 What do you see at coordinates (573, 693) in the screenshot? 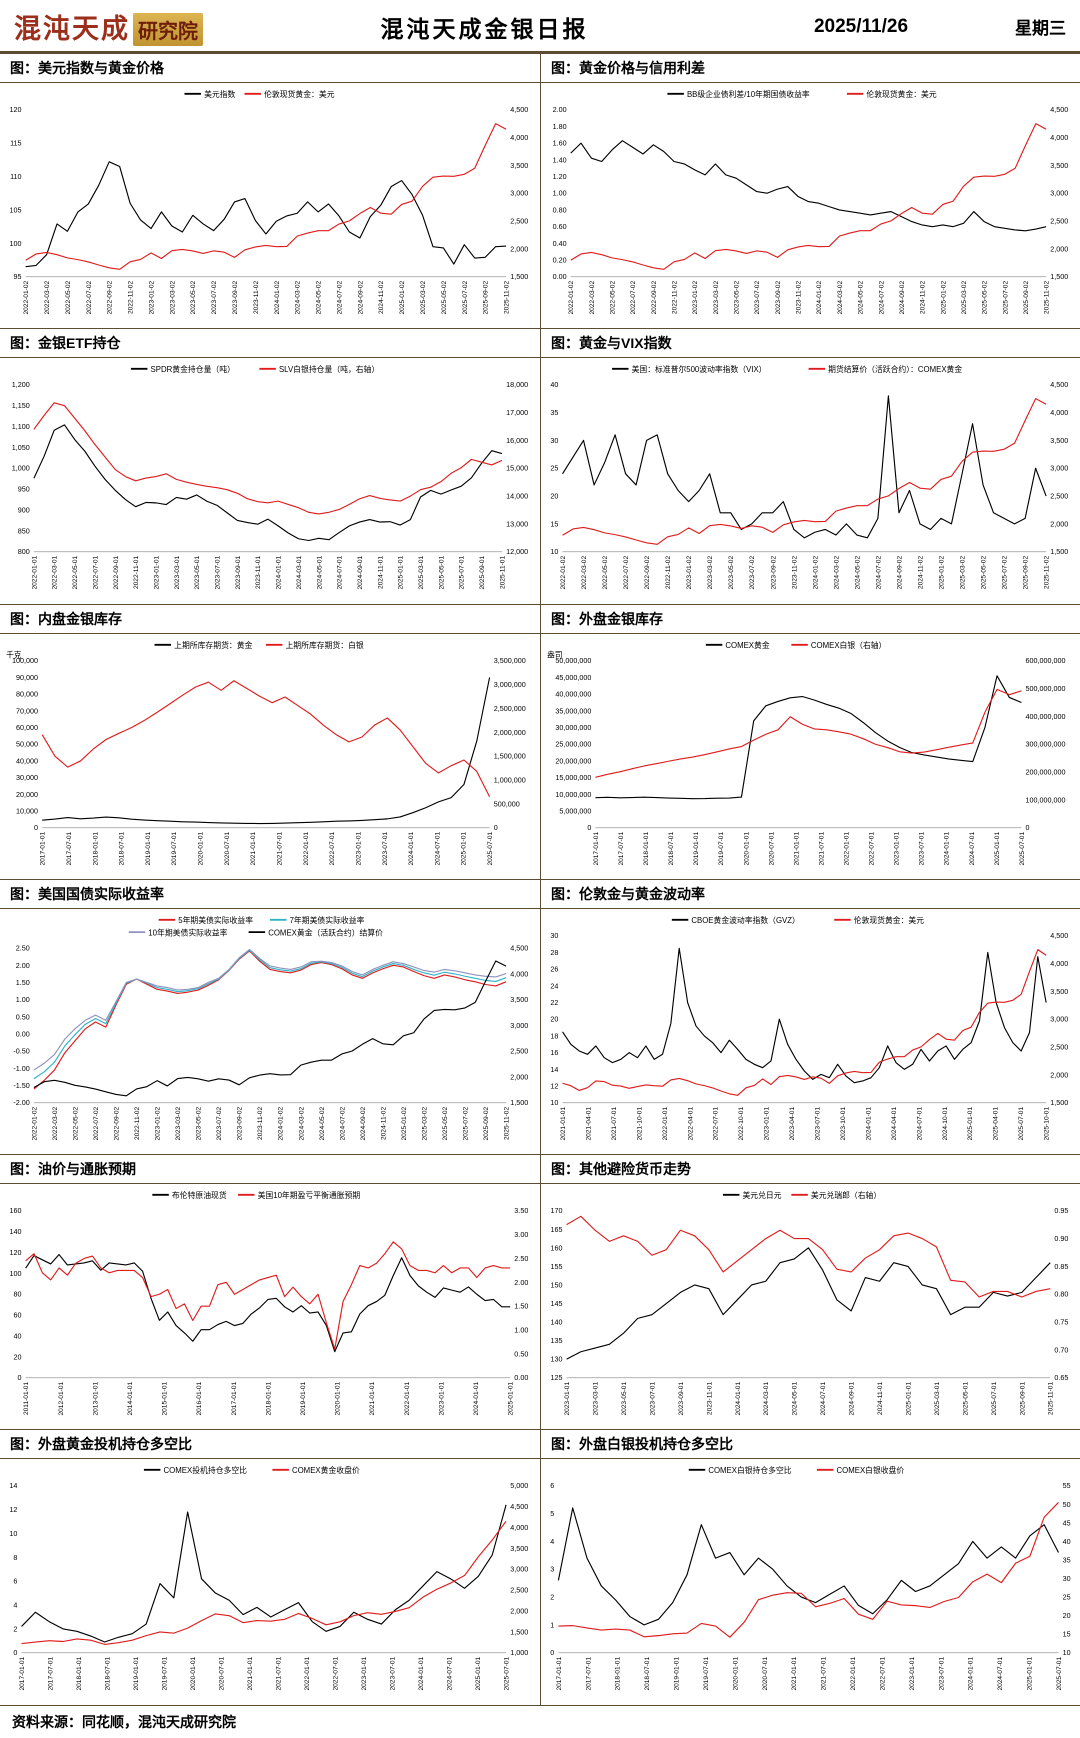
I see `svg-text: 40,000,000` at bounding box center [573, 693].